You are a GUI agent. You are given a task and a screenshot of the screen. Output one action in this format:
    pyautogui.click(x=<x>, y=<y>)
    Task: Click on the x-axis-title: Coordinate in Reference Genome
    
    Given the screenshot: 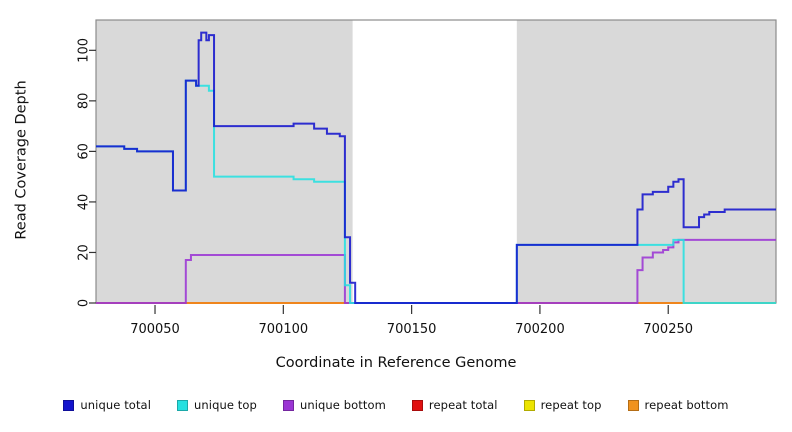 What is the action you would take?
    pyautogui.click(x=396, y=363)
    